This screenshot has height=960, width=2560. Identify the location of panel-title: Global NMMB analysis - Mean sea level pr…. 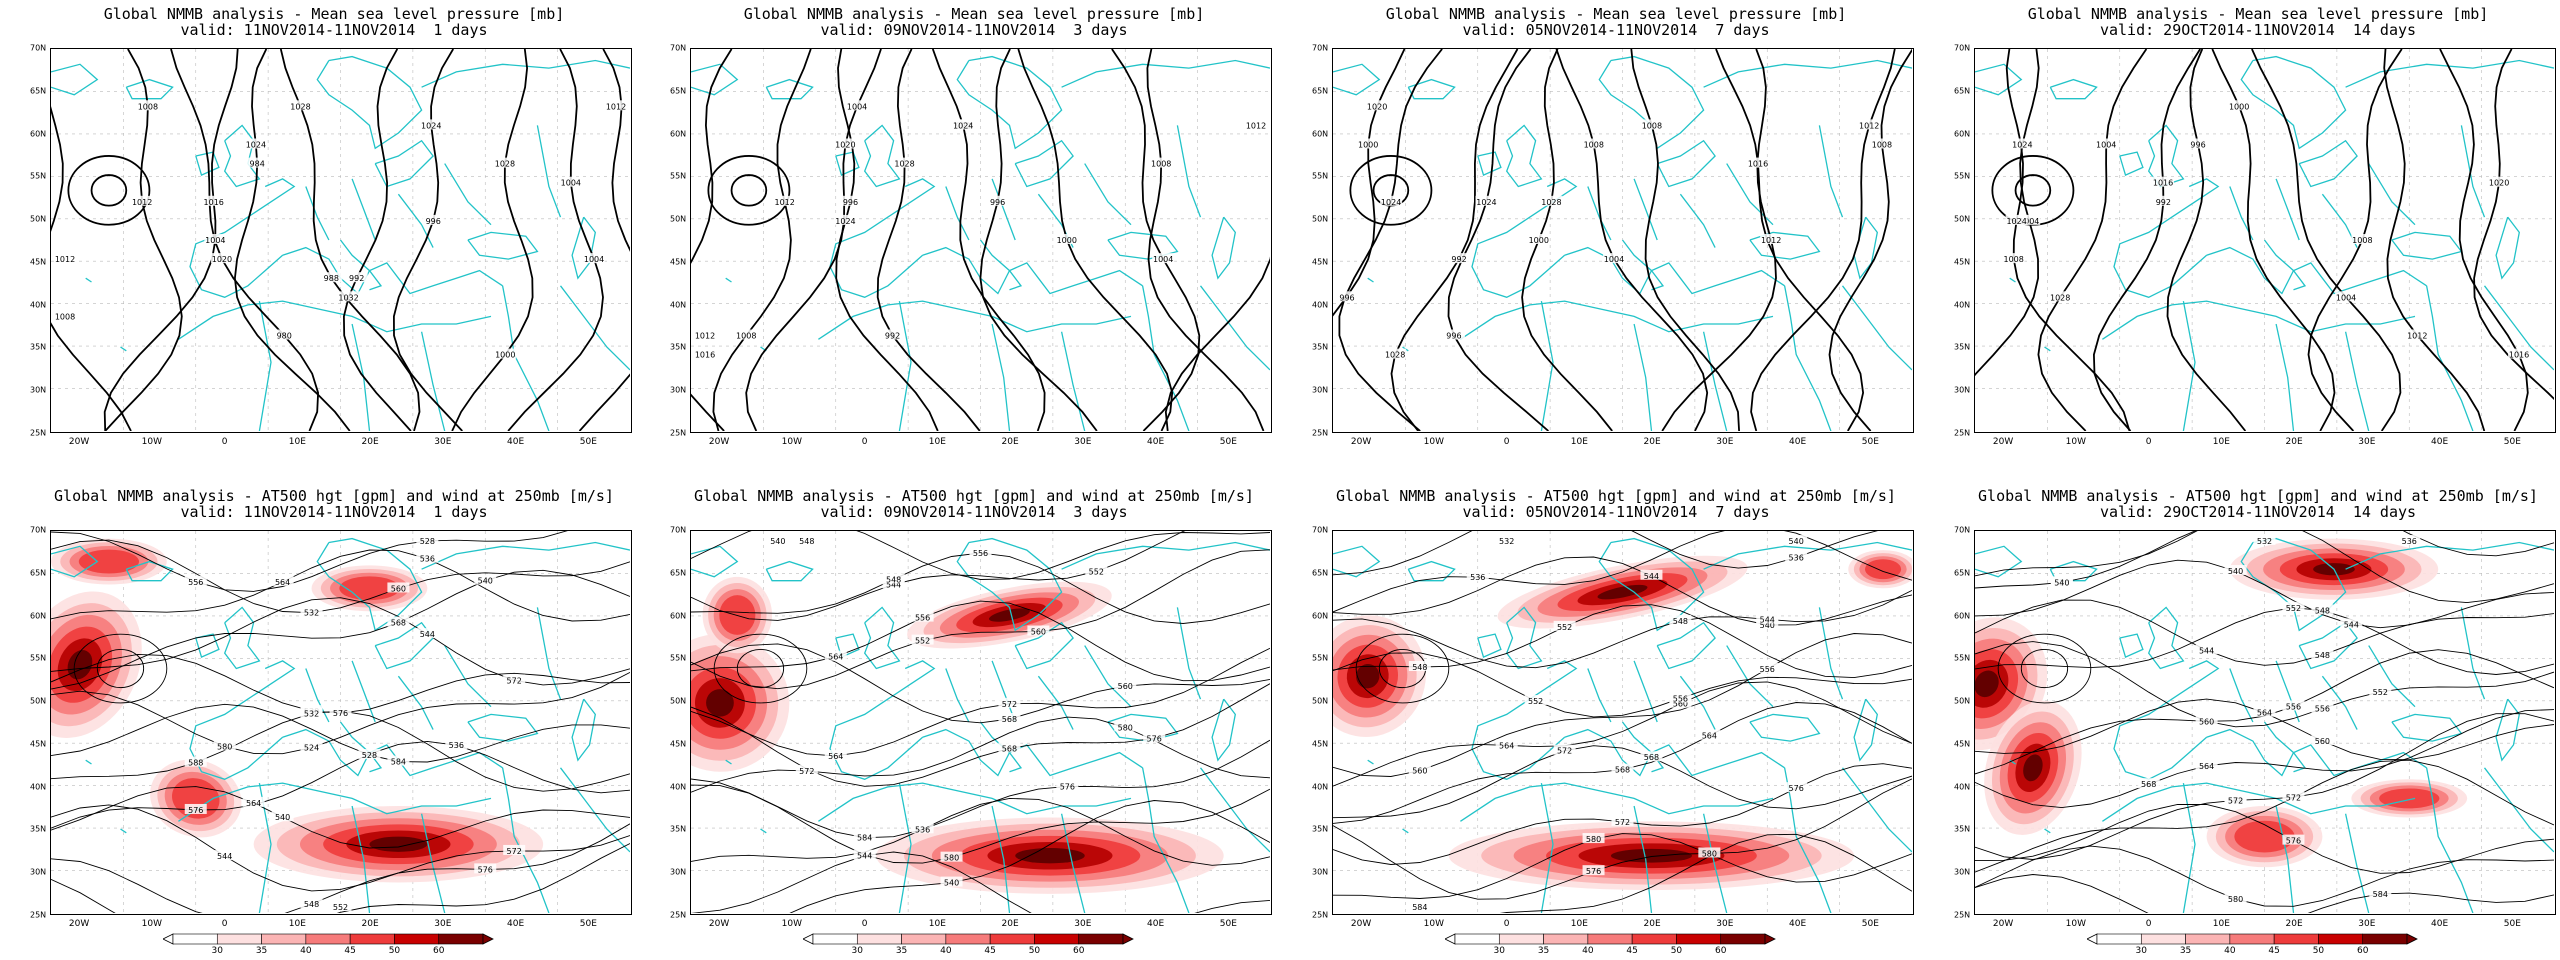
(2256, 22).